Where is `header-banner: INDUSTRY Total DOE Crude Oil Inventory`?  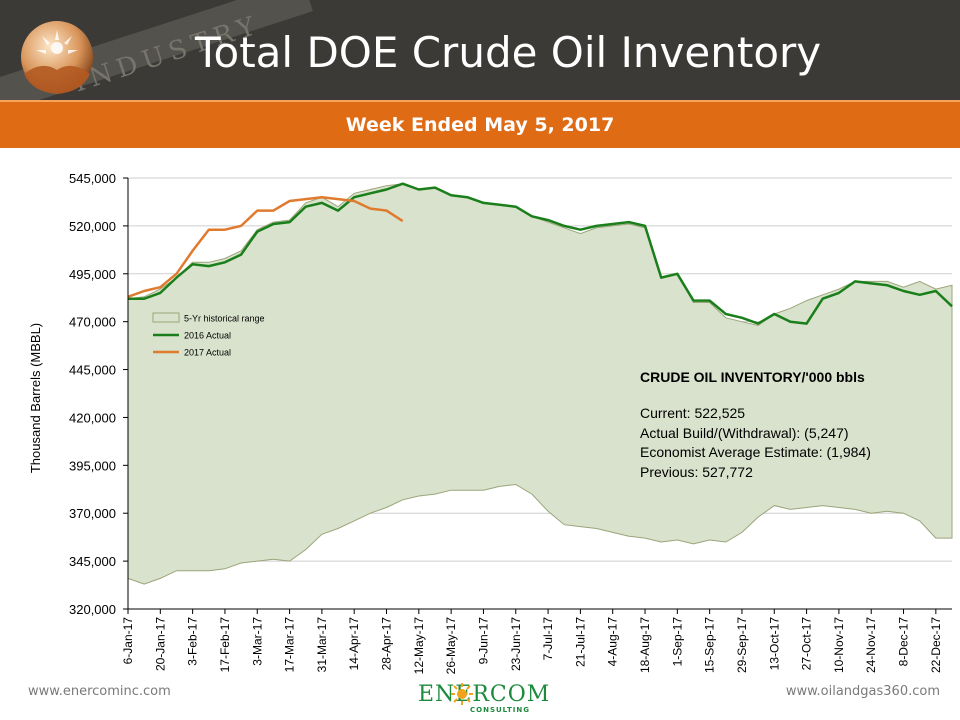
header-banner: INDUSTRY Total DOE Crude Oil Inventory is located at coordinates (480, 50).